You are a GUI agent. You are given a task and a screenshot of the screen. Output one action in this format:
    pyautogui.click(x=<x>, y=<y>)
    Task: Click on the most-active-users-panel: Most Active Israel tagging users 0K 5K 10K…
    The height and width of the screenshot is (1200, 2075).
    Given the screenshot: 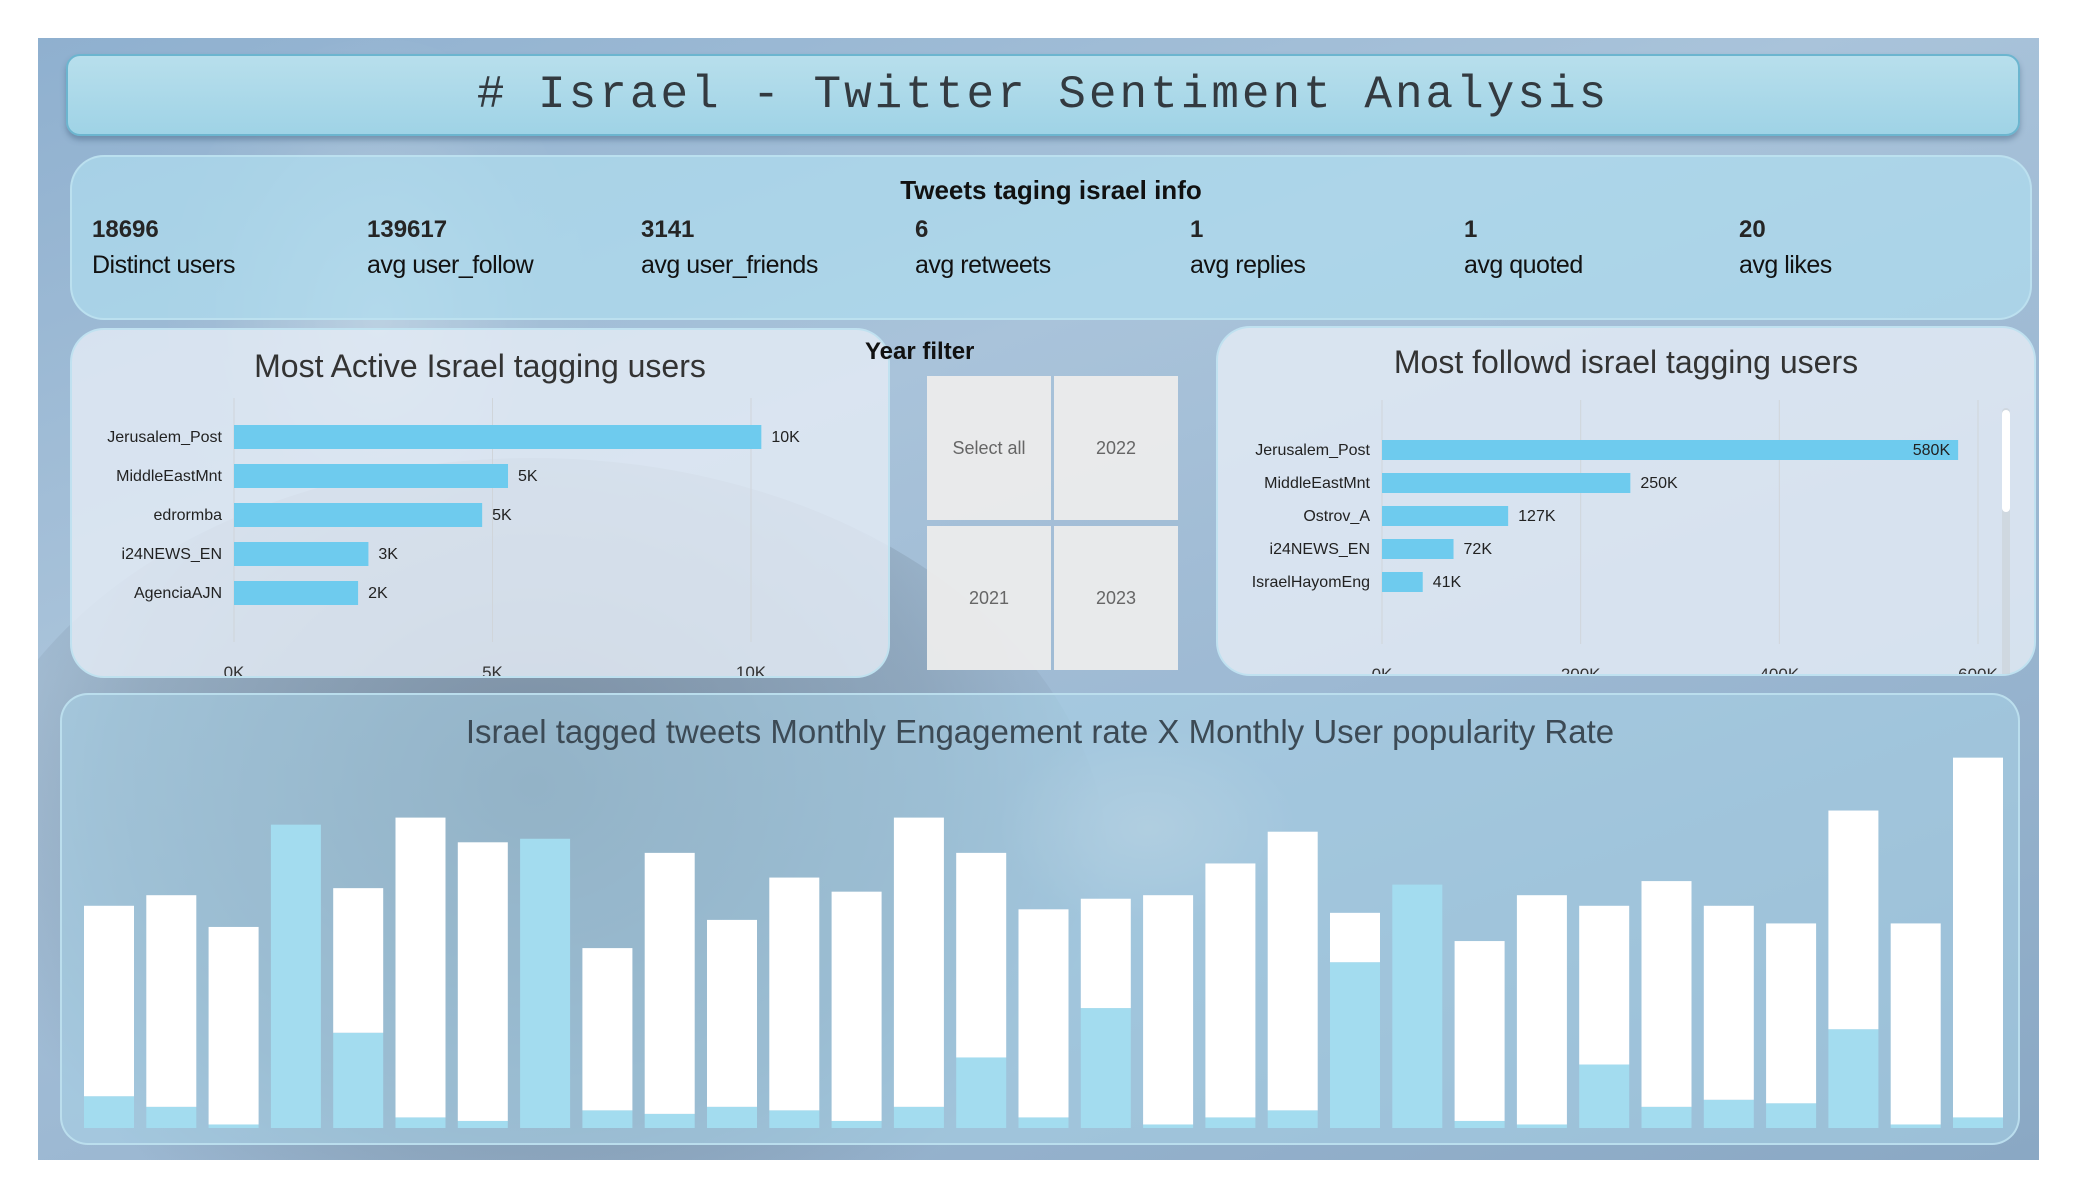 What is the action you would take?
    pyautogui.click(x=480, y=503)
    